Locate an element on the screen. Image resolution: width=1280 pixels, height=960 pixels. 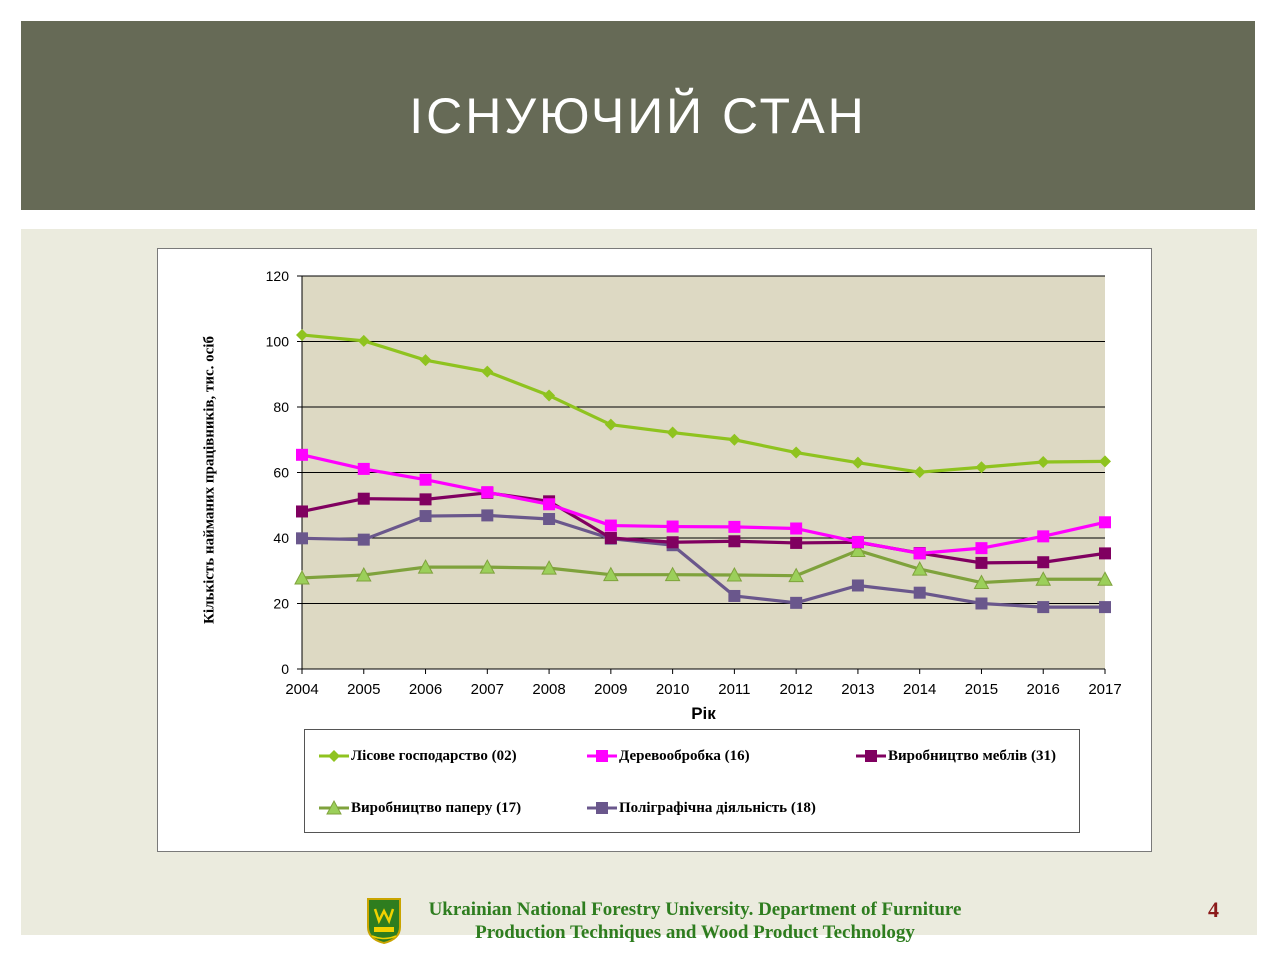
legend-label: Поліграфічна діяльність (18) is located at coordinates (717, 807).